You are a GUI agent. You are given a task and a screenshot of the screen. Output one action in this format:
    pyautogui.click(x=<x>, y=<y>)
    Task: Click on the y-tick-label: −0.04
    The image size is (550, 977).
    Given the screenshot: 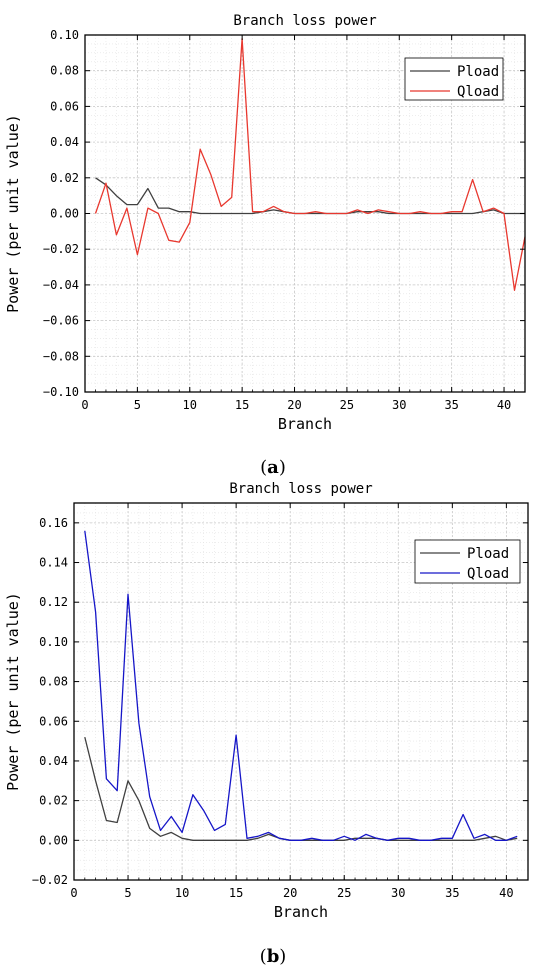 What is the action you would take?
    pyautogui.click(x=61, y=285)
    